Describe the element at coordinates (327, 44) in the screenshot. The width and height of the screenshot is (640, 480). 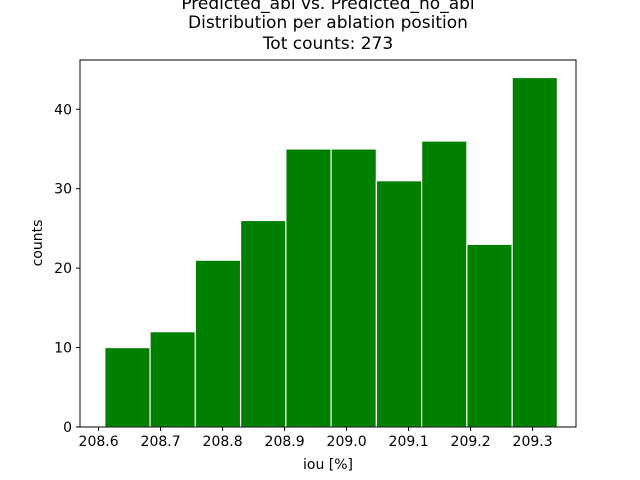
I see `chart-title-line-3: Tot counts: 273` at that location.